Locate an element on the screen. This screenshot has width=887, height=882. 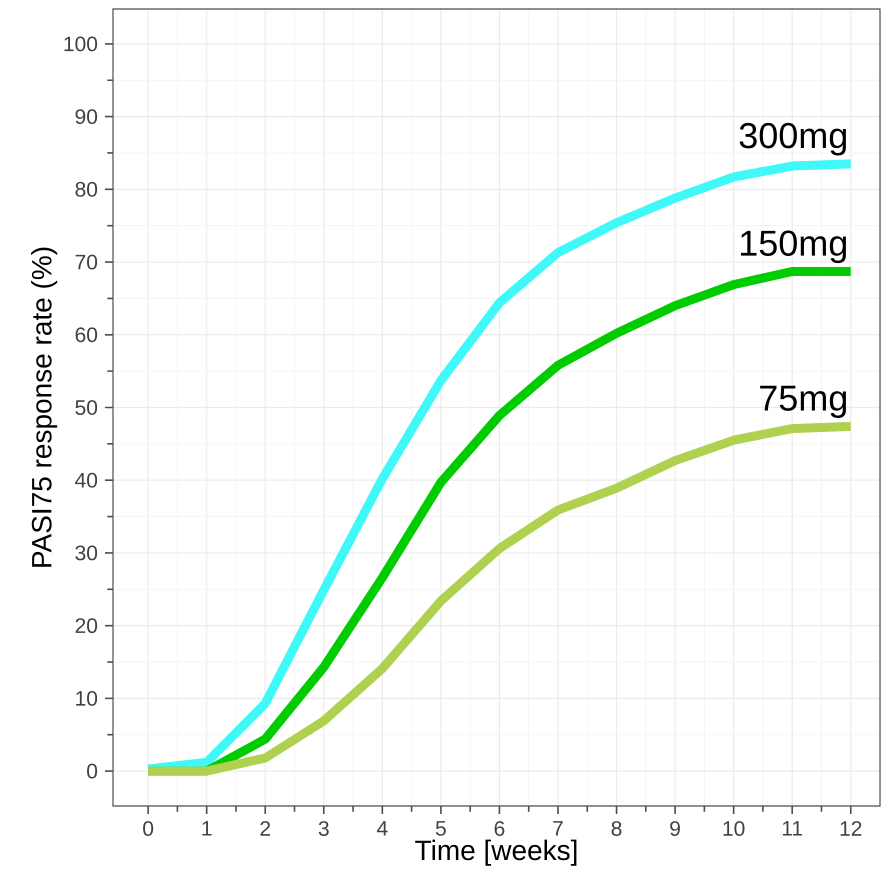
x-tick-label: 12 is located at coordinates (851, 828).